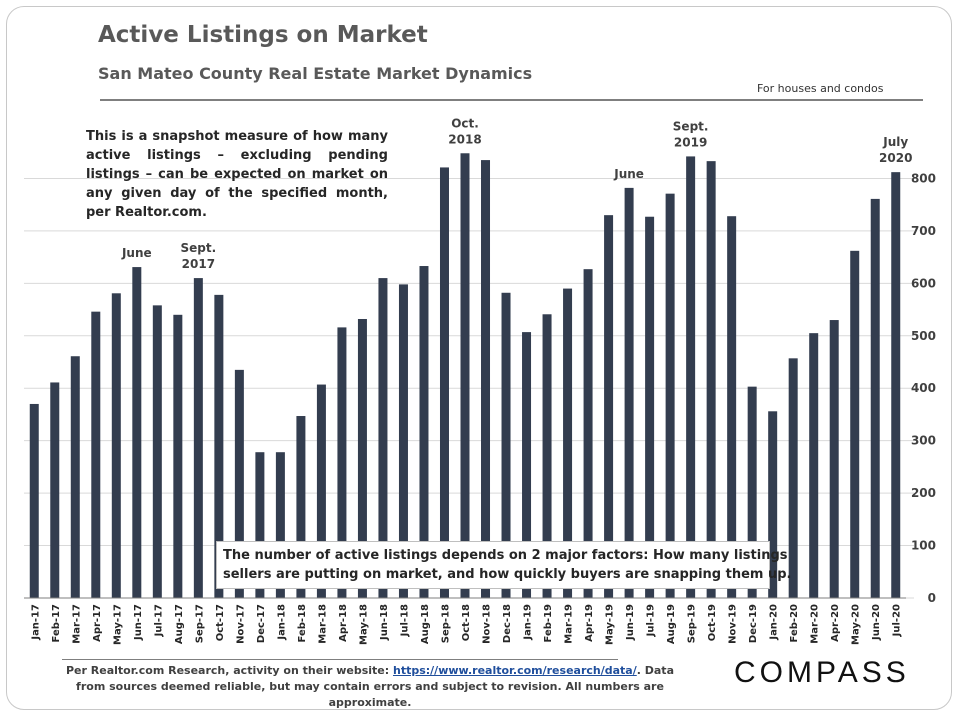 Image resolution: width=960 pixels, height=720 pixels. Describe the element at coordinates (712, 622) in the screenshot. I see `x-tick-label: Oct-19` at that location.